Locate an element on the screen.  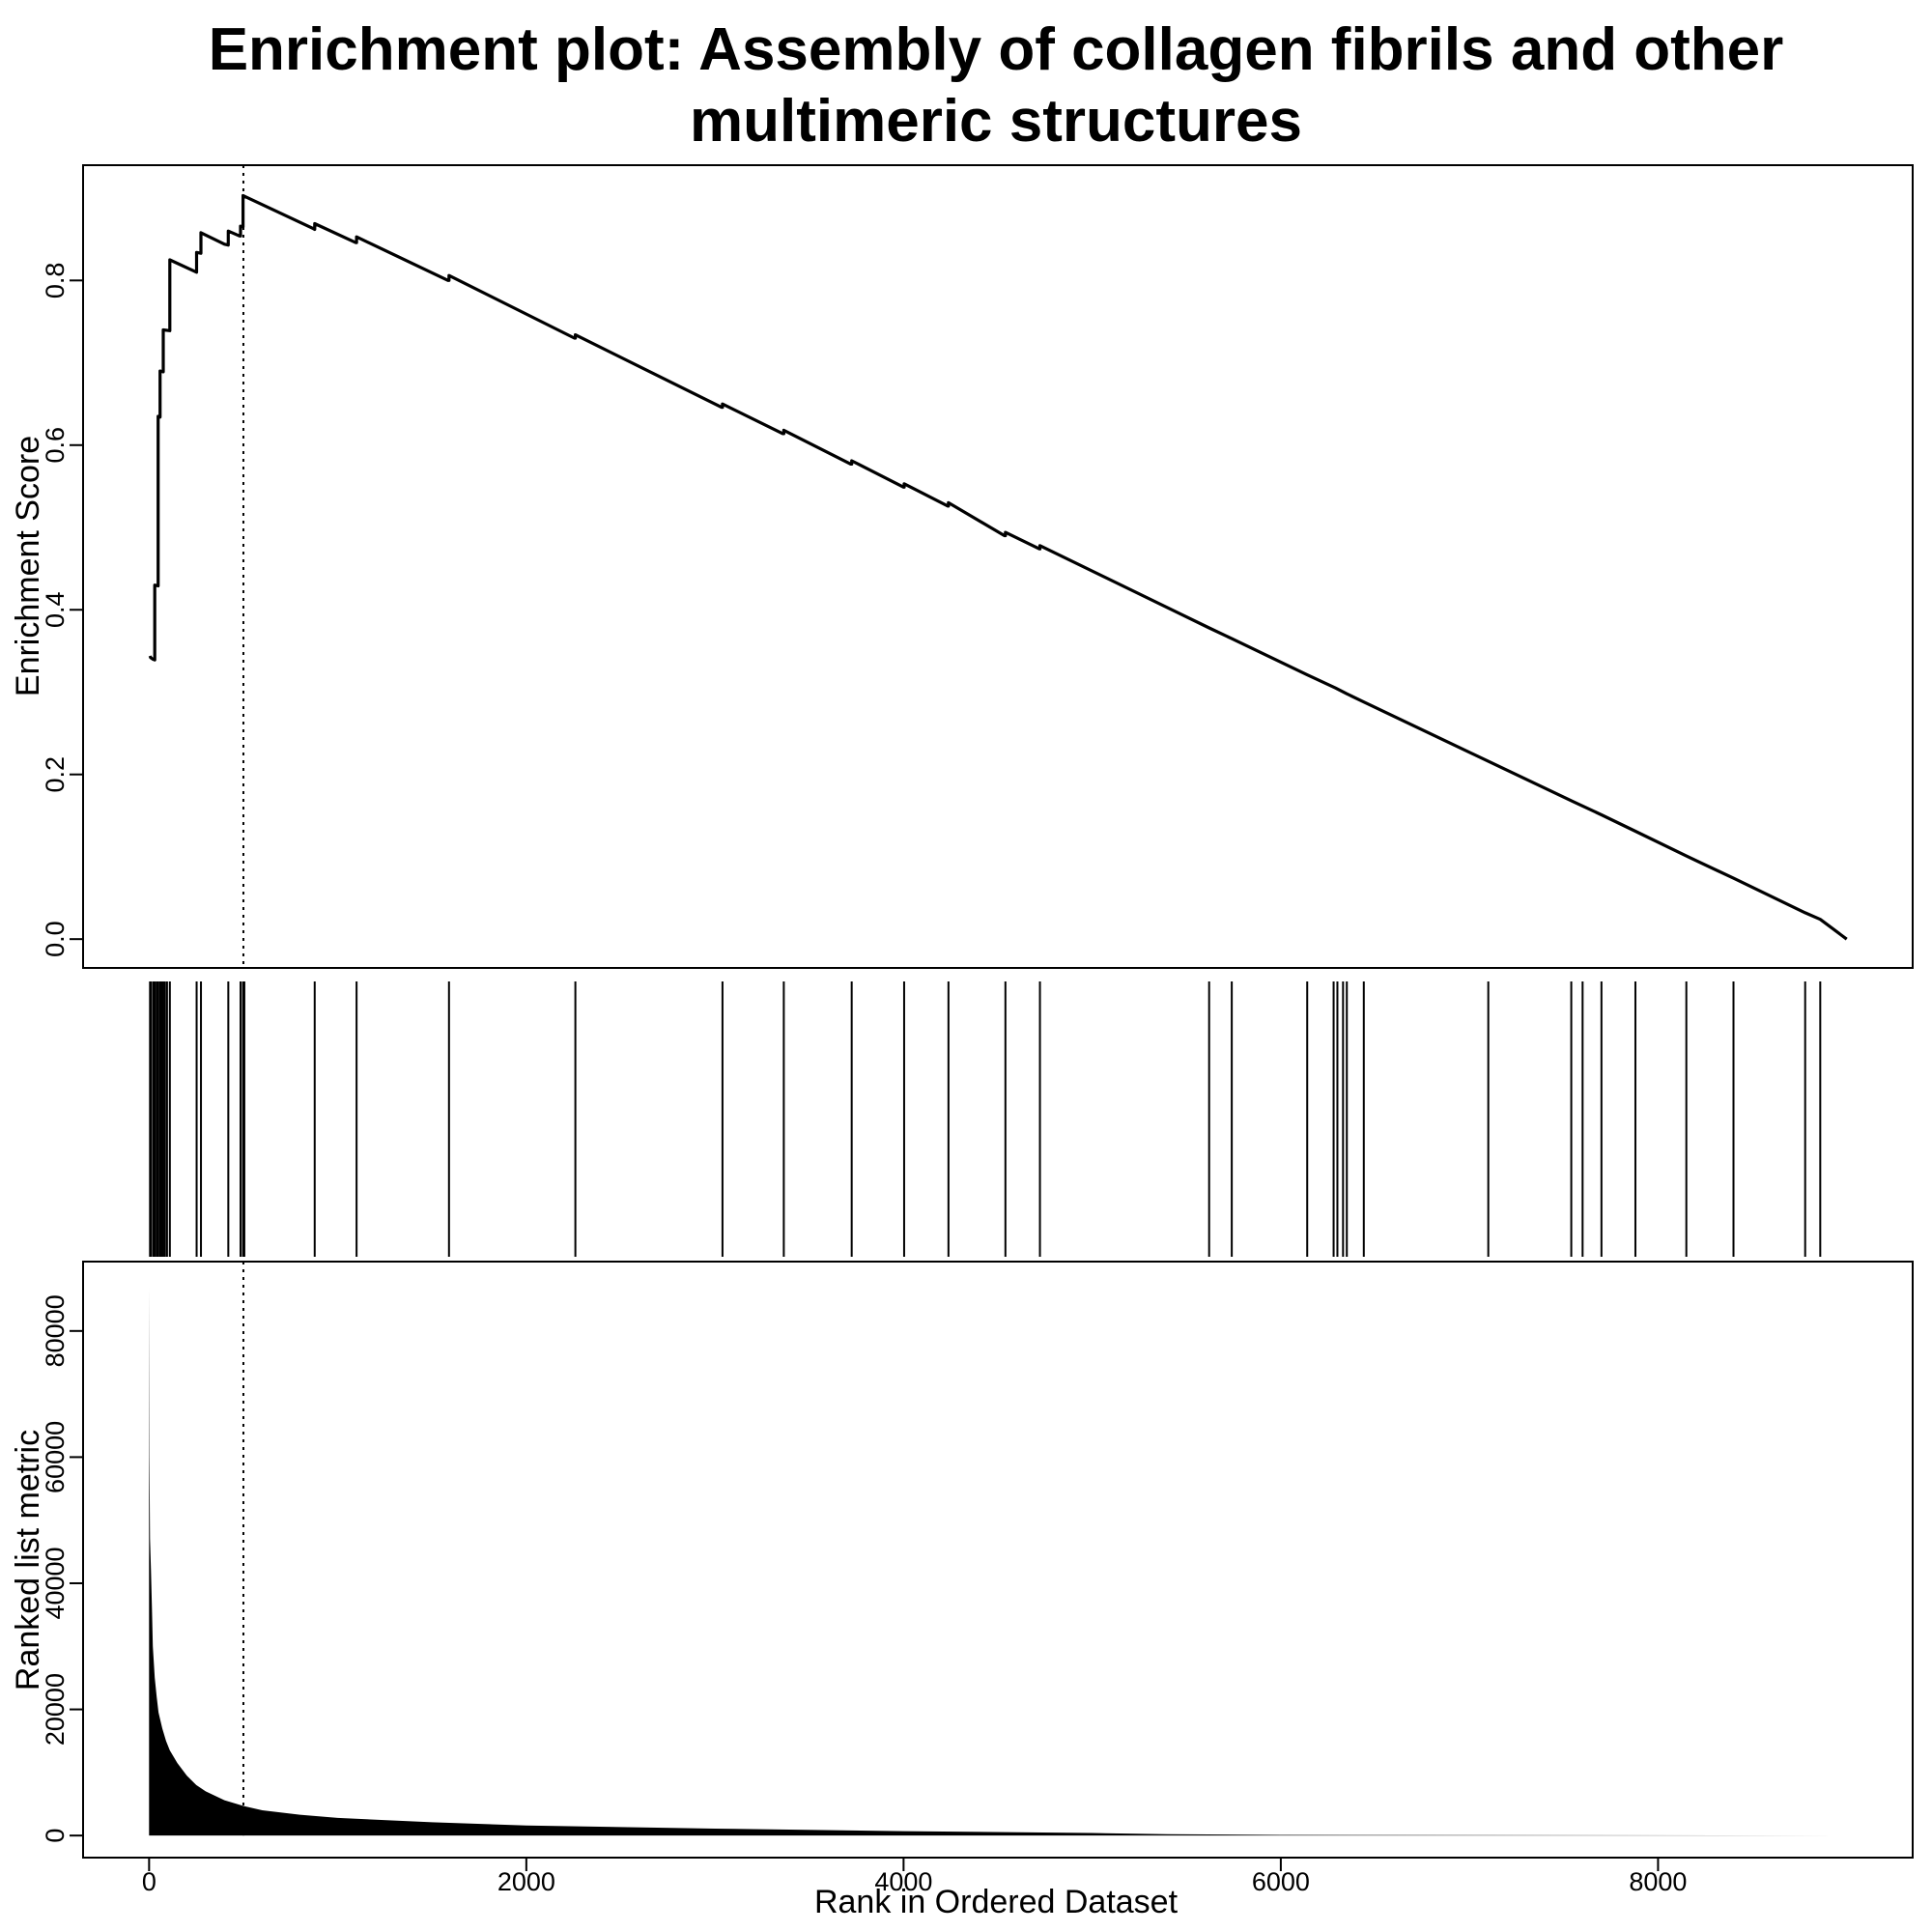
enrichment-y-tick-label: 0.2 is located at coordinates (55, 774).